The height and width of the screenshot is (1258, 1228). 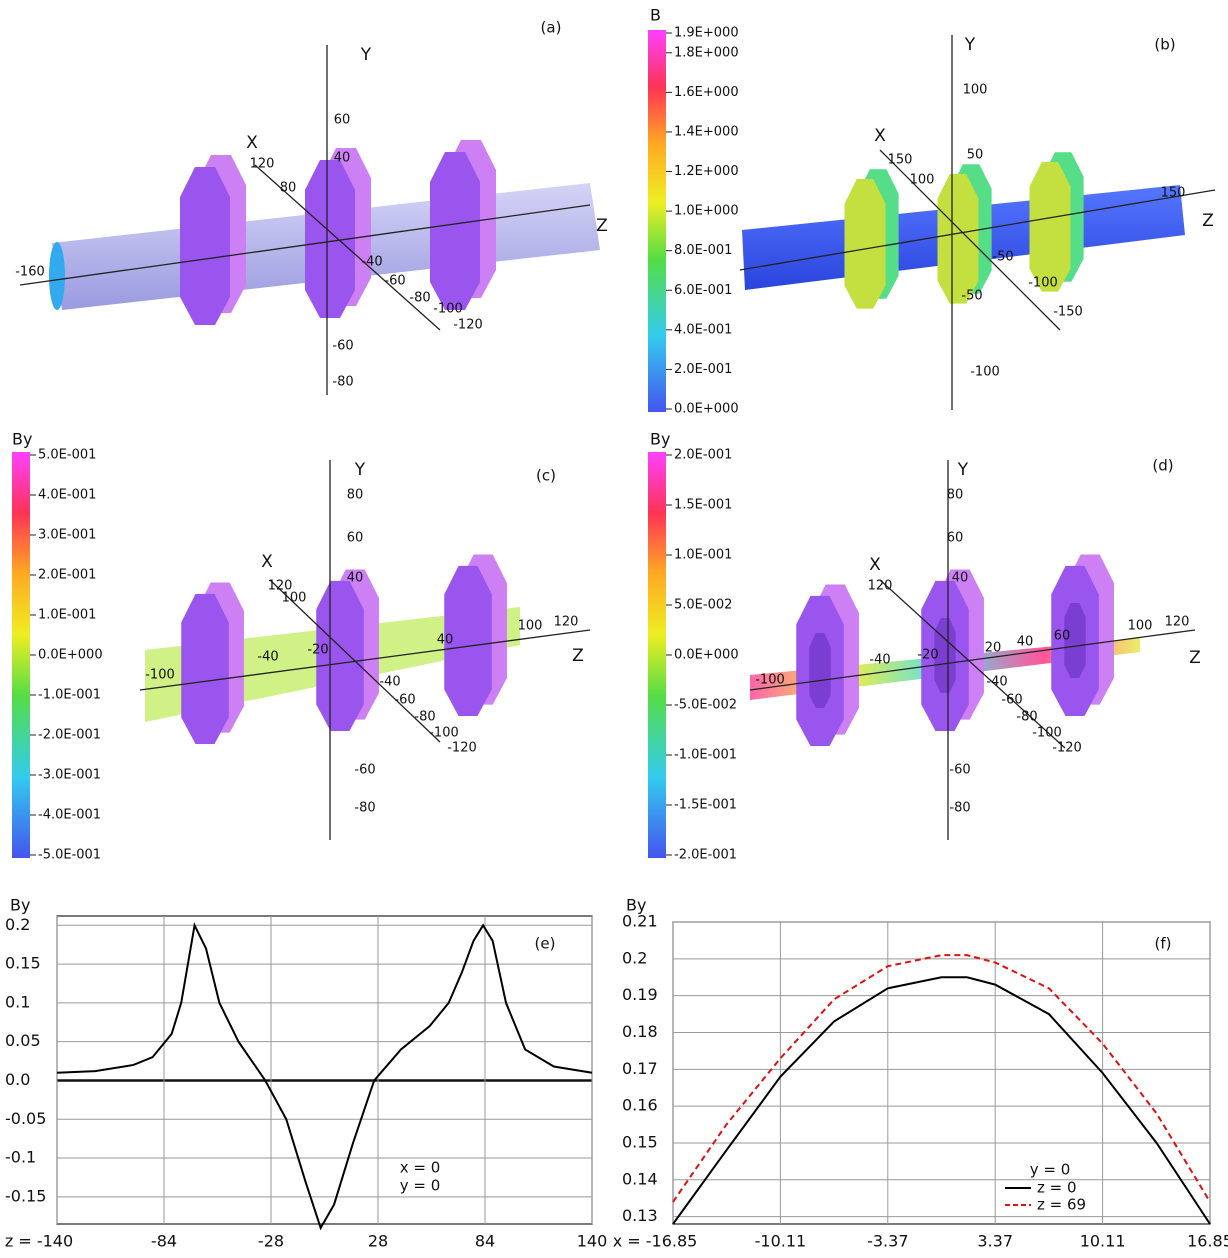 I want to click on colorbar-tick-label: 6.0E-001, so click(x=703, y=290).